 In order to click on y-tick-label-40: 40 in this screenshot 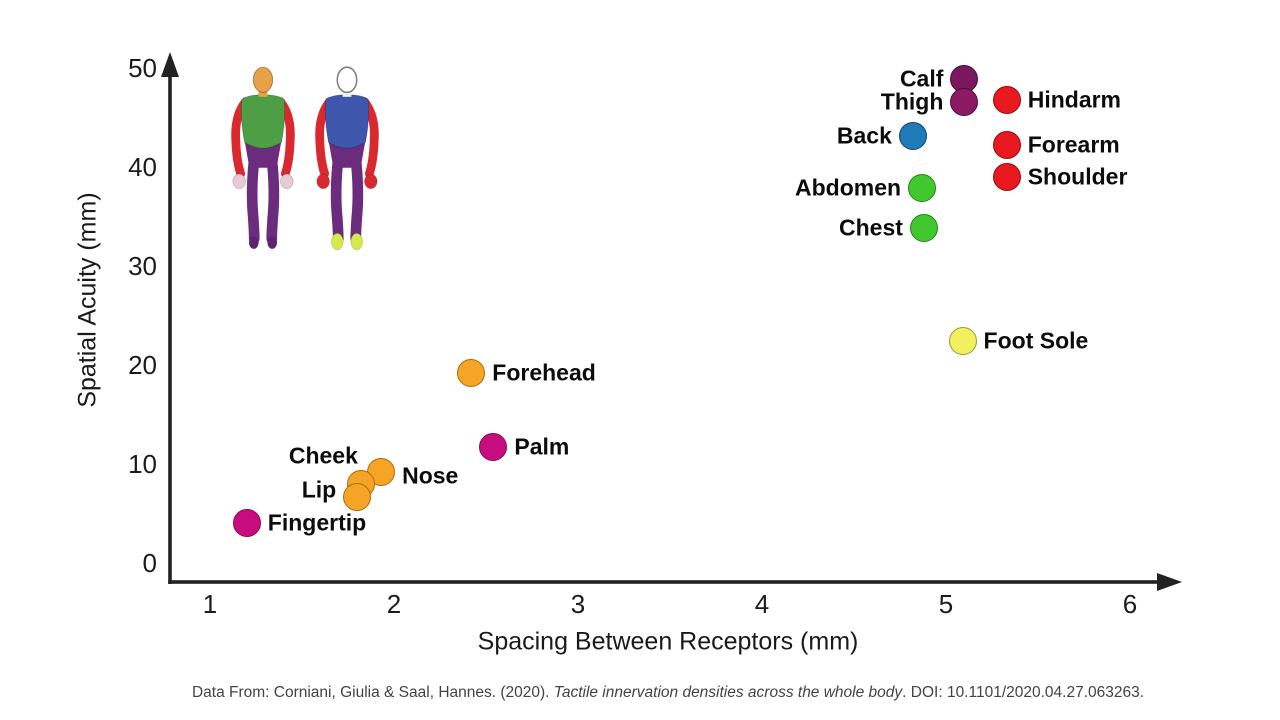, I will do `click(142, 167)`.